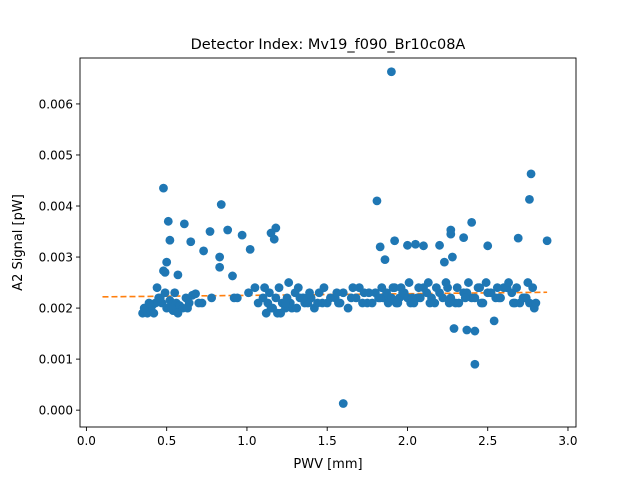 This screenshot has width=640, height=480. I want to click on x-axis: 0.0 0.5 1.0 1.5 2.0 2.5 3.0, so click(327, 437).